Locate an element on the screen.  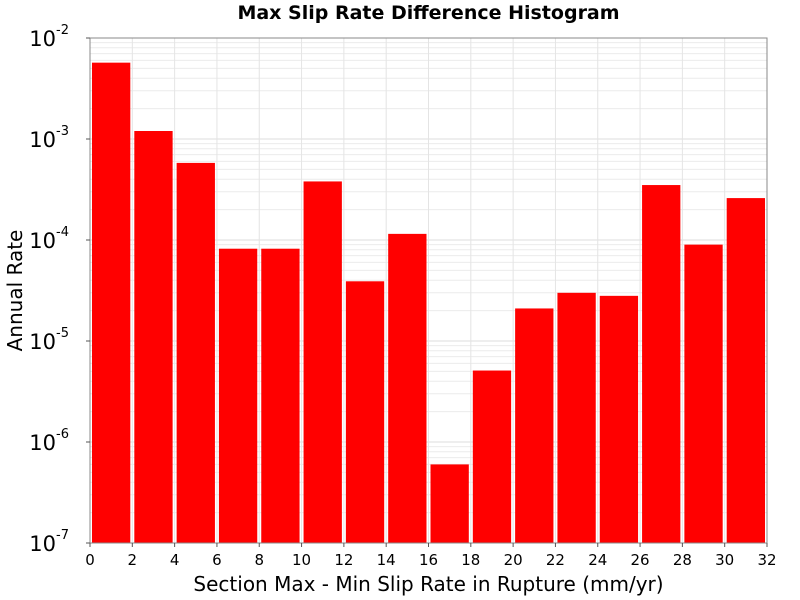
y-tick-label-exponent: -2 is located at coordinates (62, 30).